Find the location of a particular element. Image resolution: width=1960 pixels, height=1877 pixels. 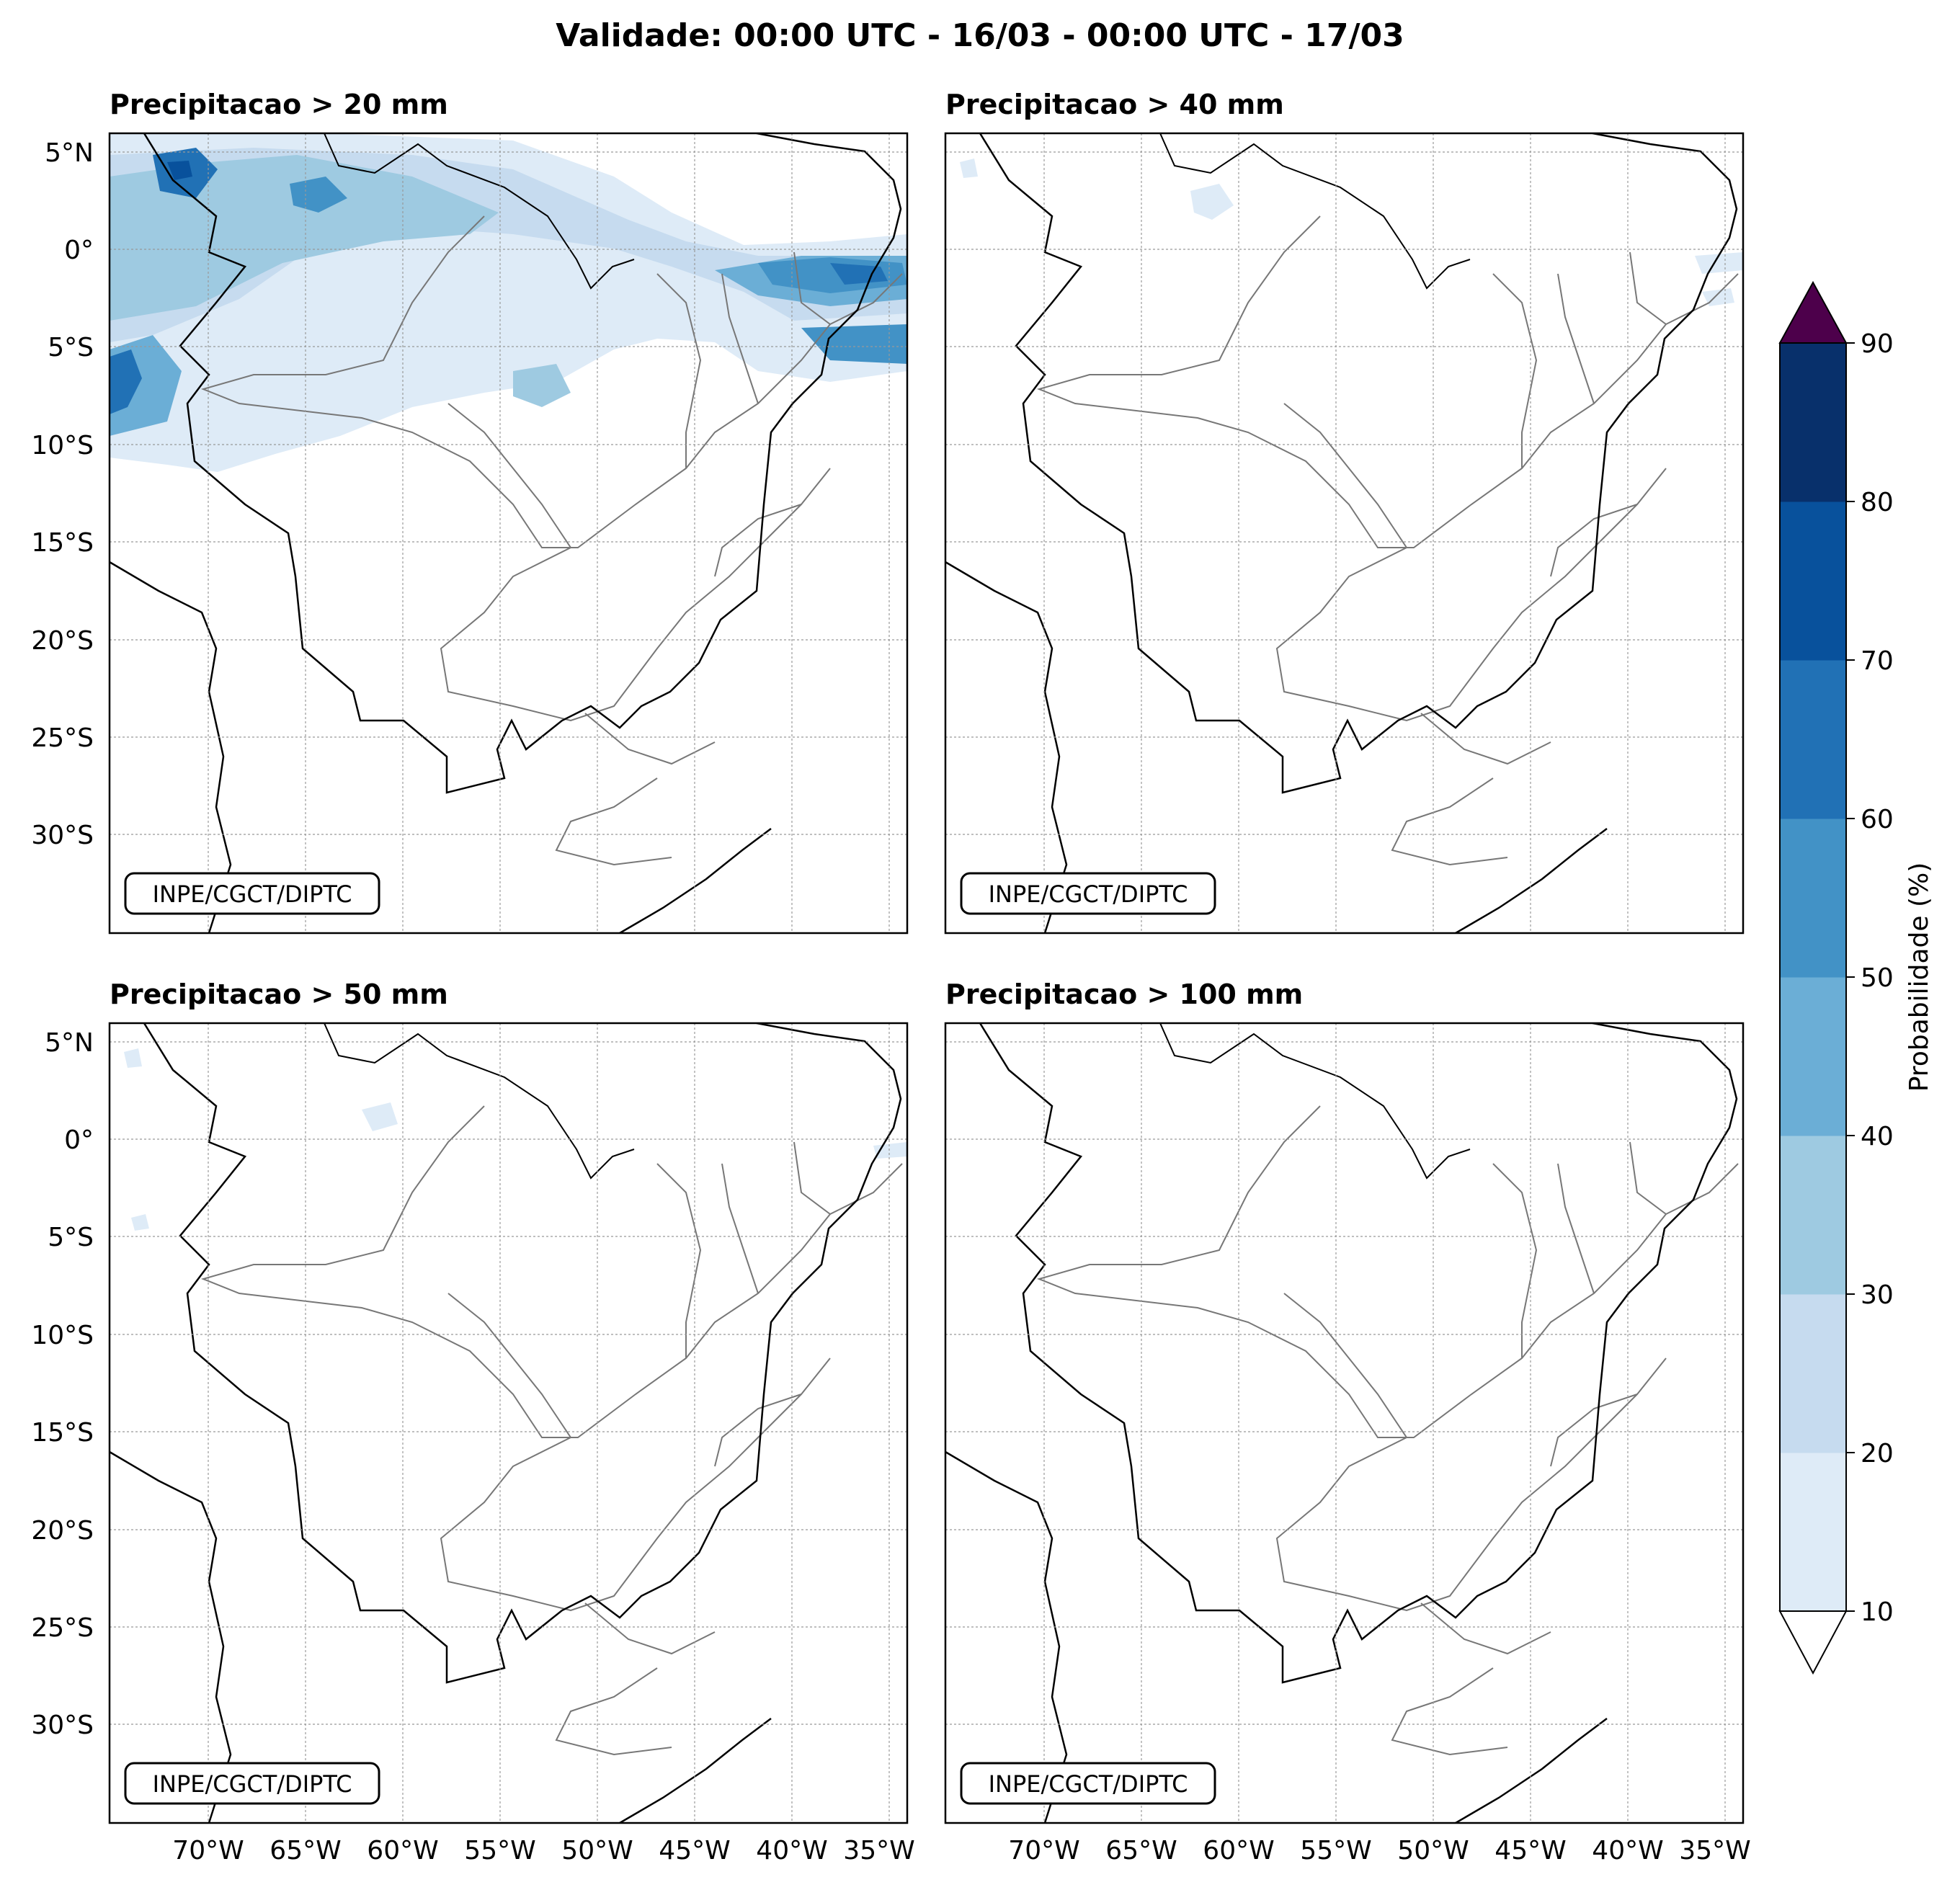

colorbar-tick-label: 80 is located at coordinates (1877, 503).